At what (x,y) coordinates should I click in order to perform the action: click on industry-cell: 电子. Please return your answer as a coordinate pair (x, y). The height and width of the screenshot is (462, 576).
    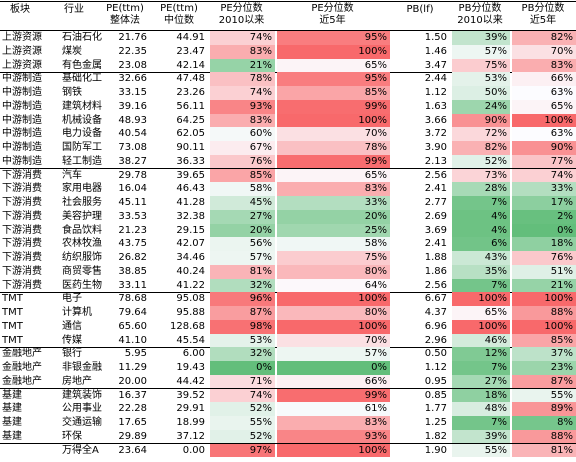
    Looking at the image, I should click on (72, 299).